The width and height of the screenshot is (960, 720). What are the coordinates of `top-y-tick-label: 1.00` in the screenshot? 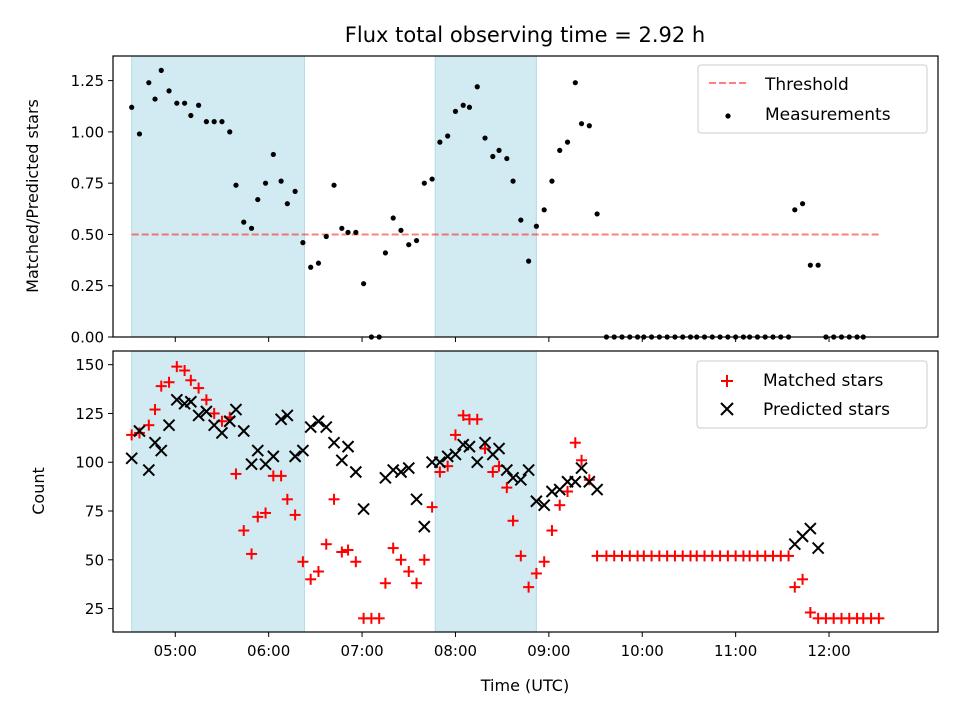 It's located at (87, 132).